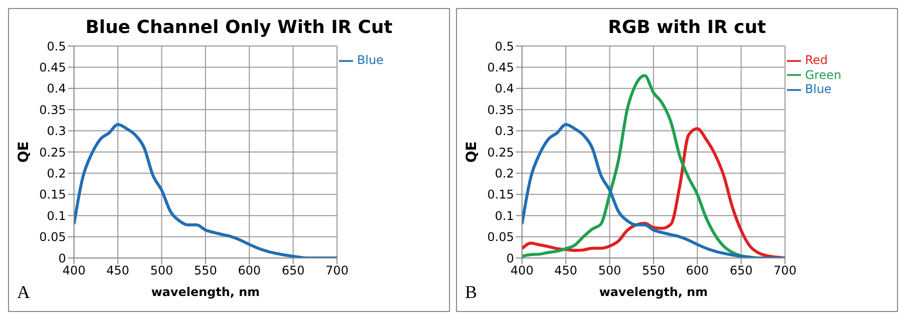  Describe the element at coordinates (23, 292) in the screenshot. I see `text: A` at that location.